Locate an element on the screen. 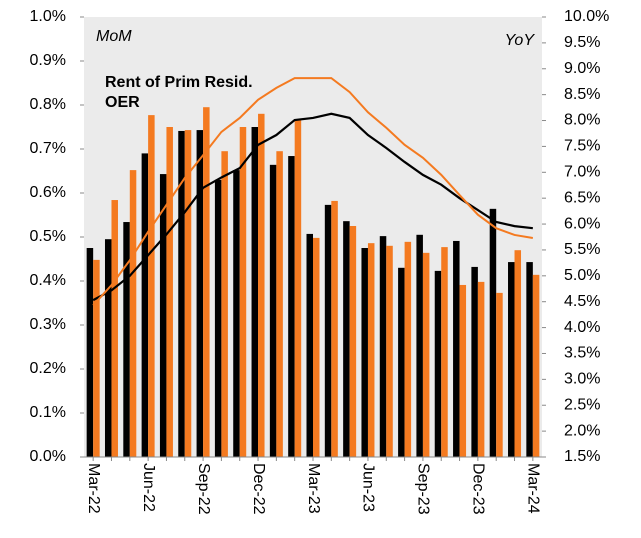 The height and width of the screenshot is (538, 641). y2-tick-label: 8.5% is located at coordinates (582, 94).